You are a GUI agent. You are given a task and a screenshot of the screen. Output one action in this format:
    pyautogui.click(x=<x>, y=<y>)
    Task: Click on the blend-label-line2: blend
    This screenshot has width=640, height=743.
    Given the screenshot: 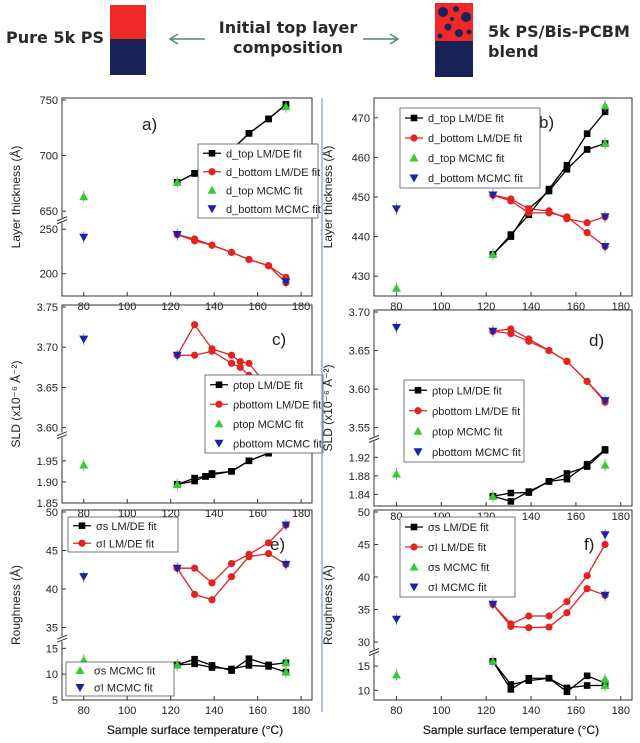 What is the action you would take?
    pyautogui.click(x=513, y=51)
    